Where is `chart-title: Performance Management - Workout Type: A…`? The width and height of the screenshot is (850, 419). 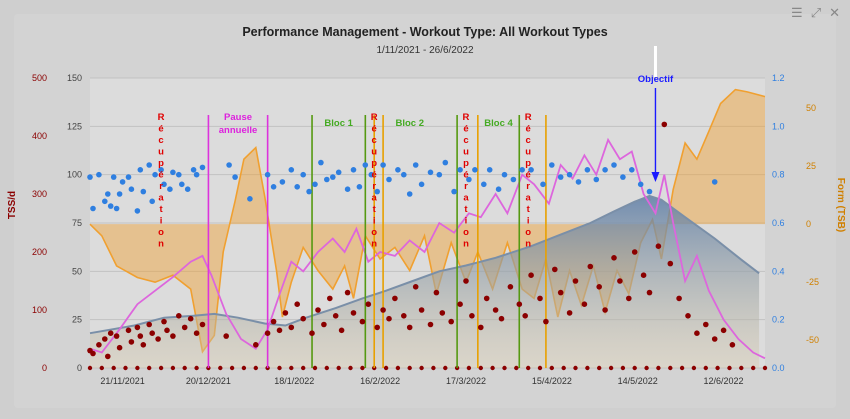
chart-title: Performance Management - Workout Type: A… is located at coordinates (425, 32).